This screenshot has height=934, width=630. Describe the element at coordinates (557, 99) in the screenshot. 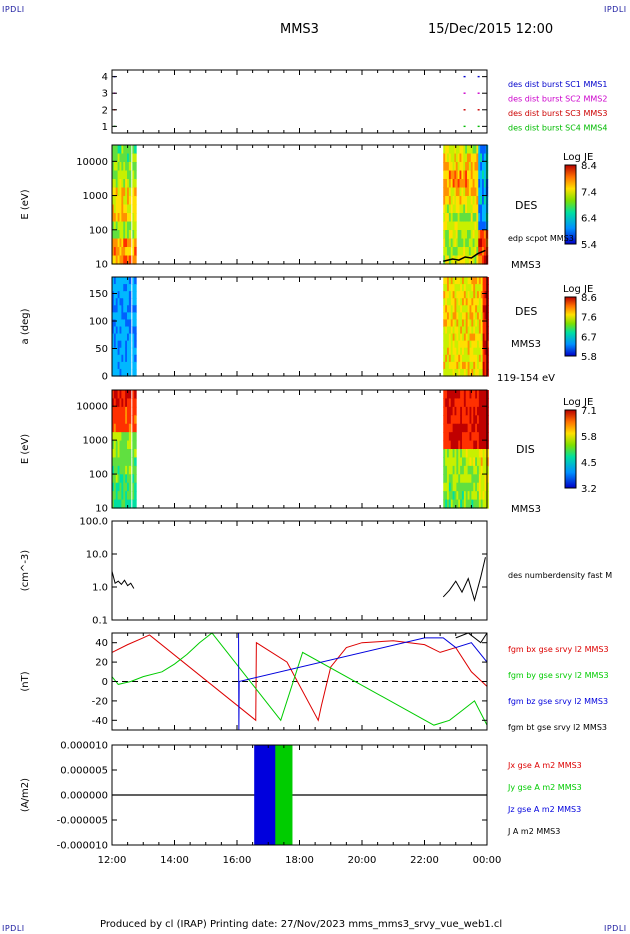

I see `burst-legend-entry: des dist burst SC2 MMS2` at that location.